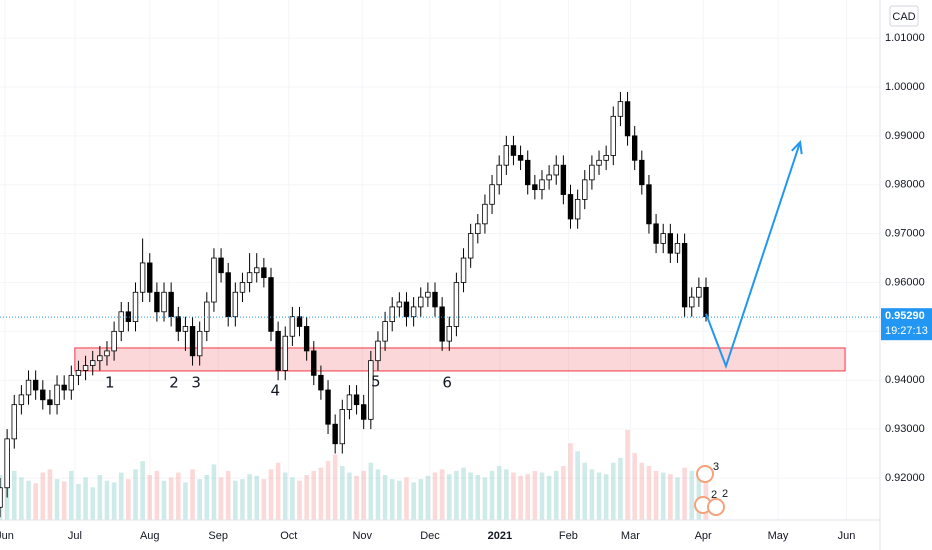 Image resolution: width=932 pixels, height=550 pixels. Describe the element at coordinates (905, 429) in the screenshot. I see `y-tick-label: 0.93000` at that location.